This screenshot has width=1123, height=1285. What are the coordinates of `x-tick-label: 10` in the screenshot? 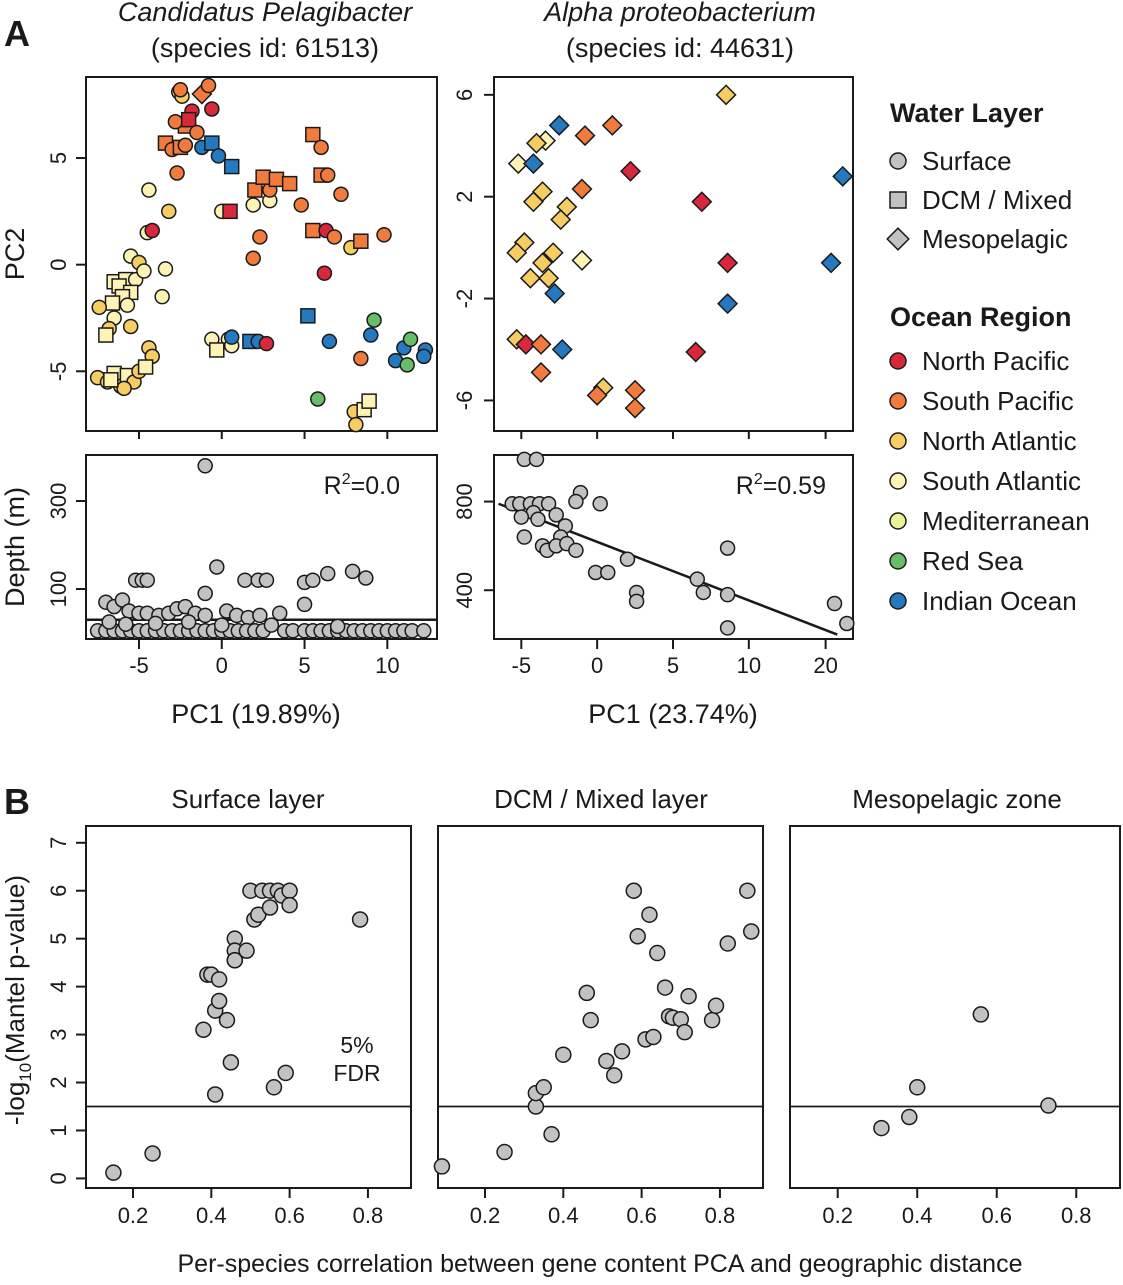 It's located at (749, 665).